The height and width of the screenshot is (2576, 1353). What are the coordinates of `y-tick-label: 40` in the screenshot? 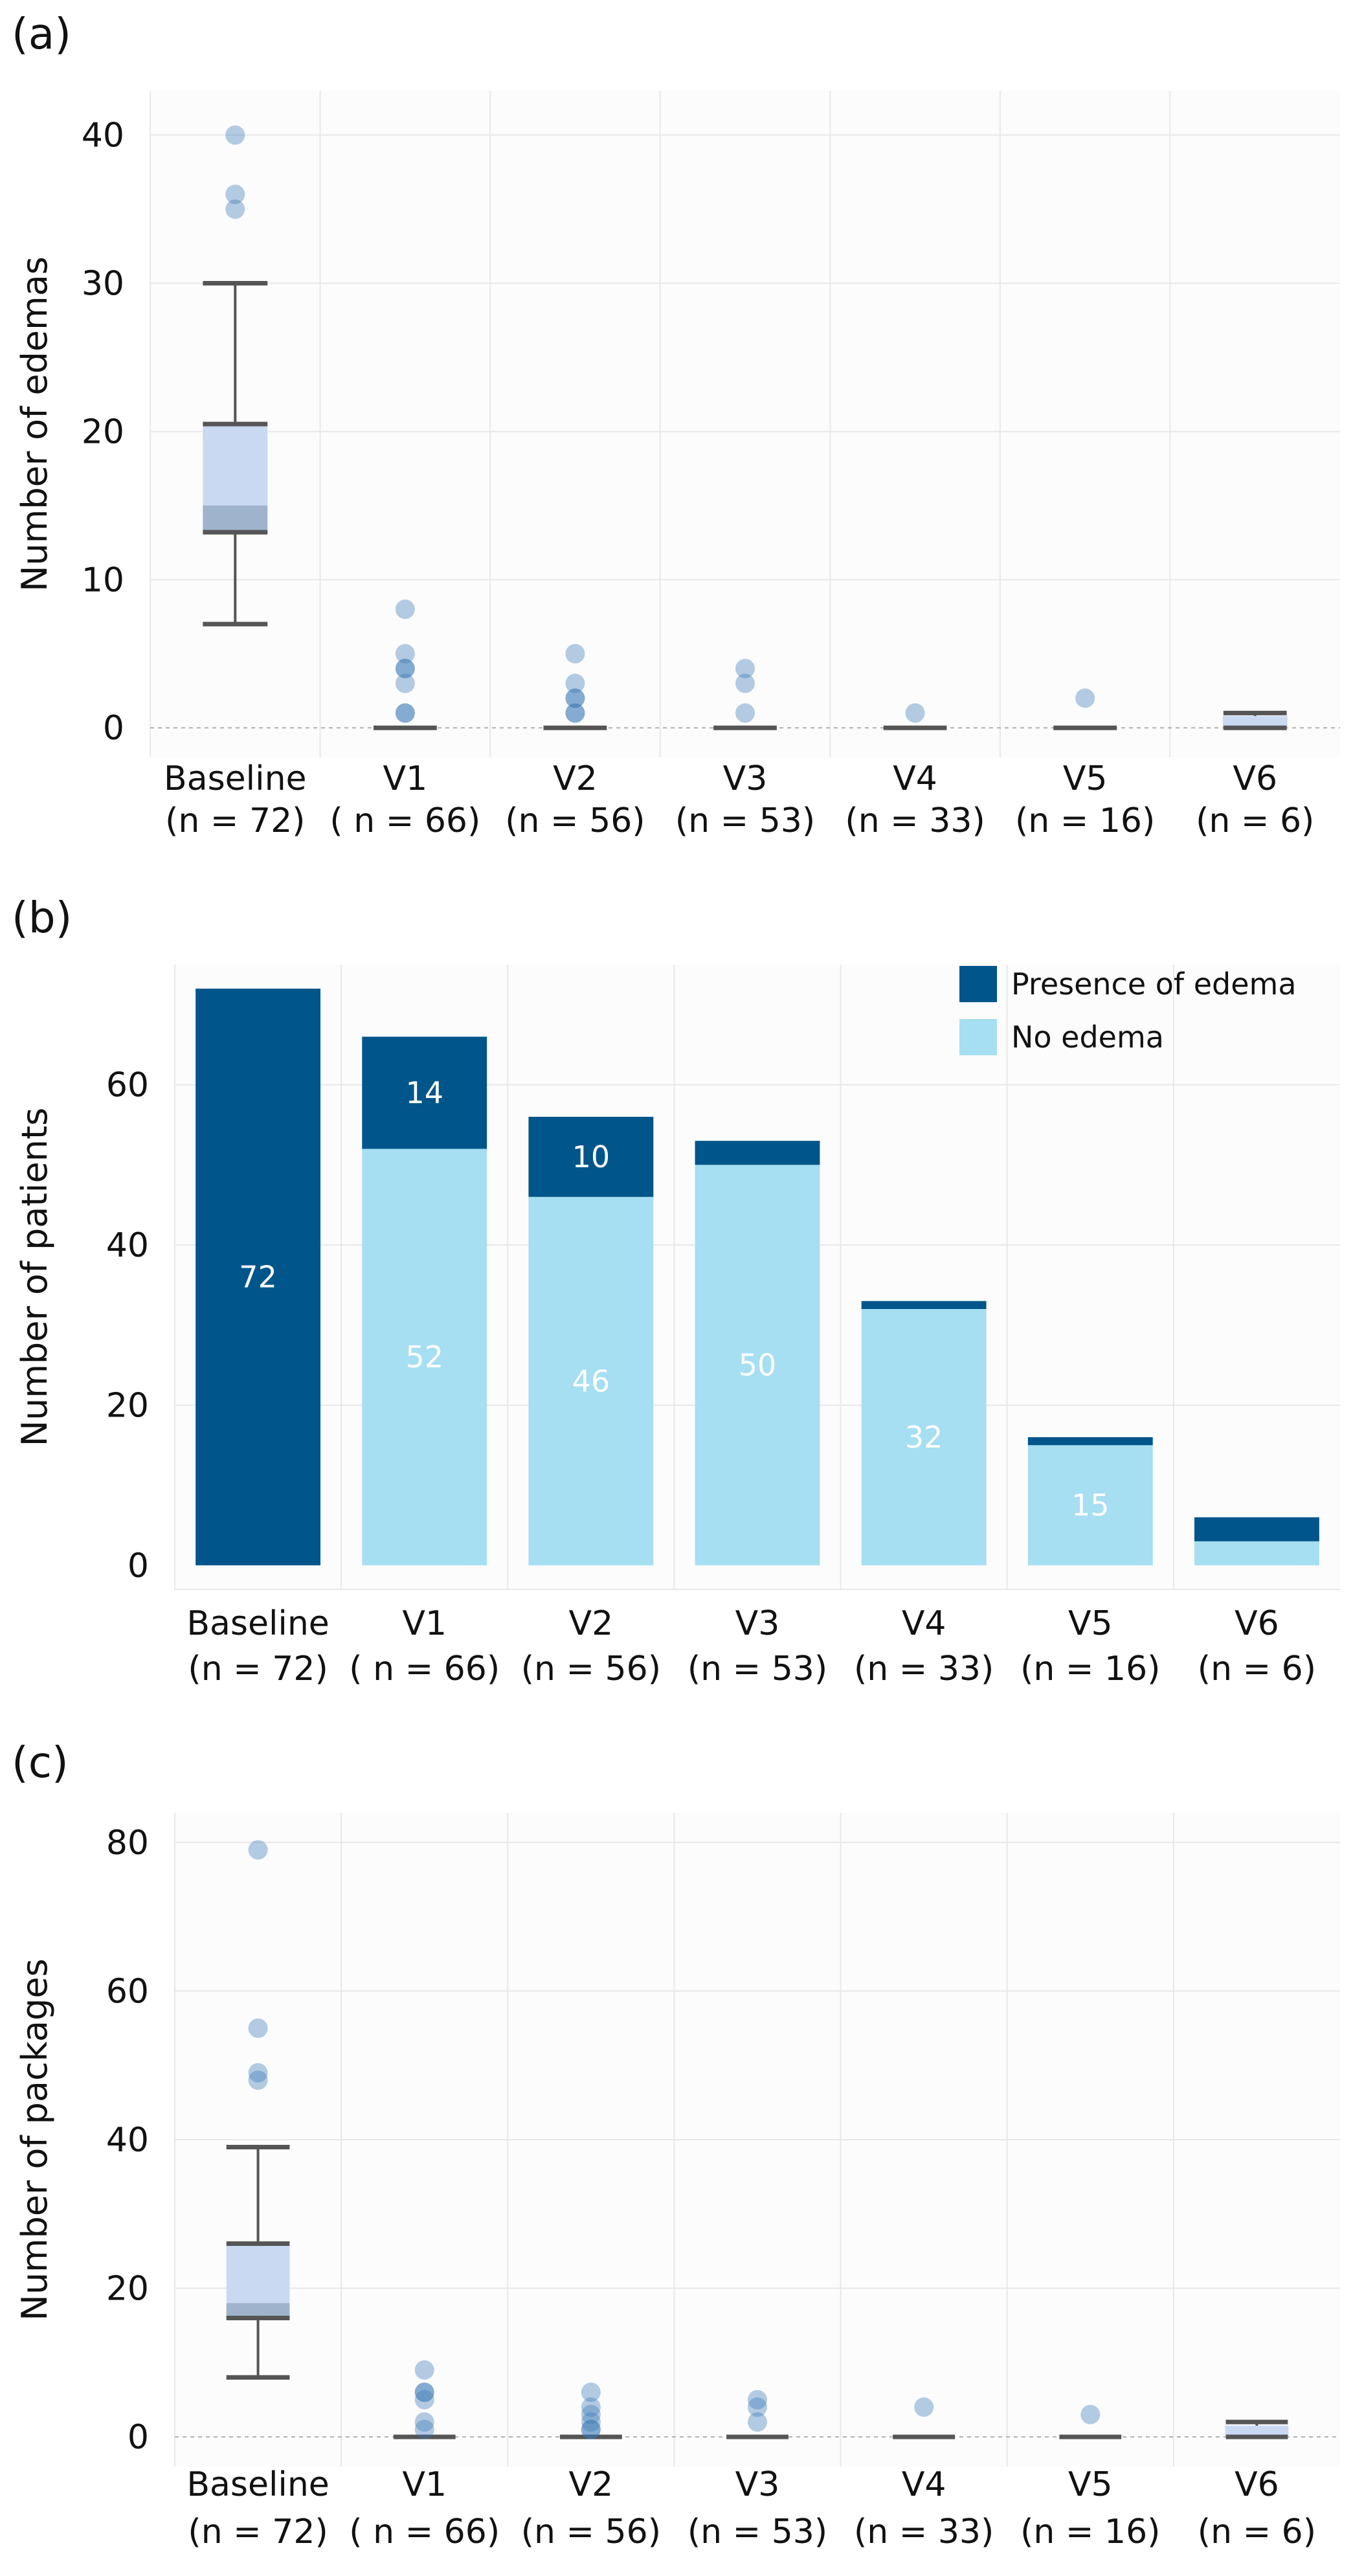 It's located at (127, 2140).